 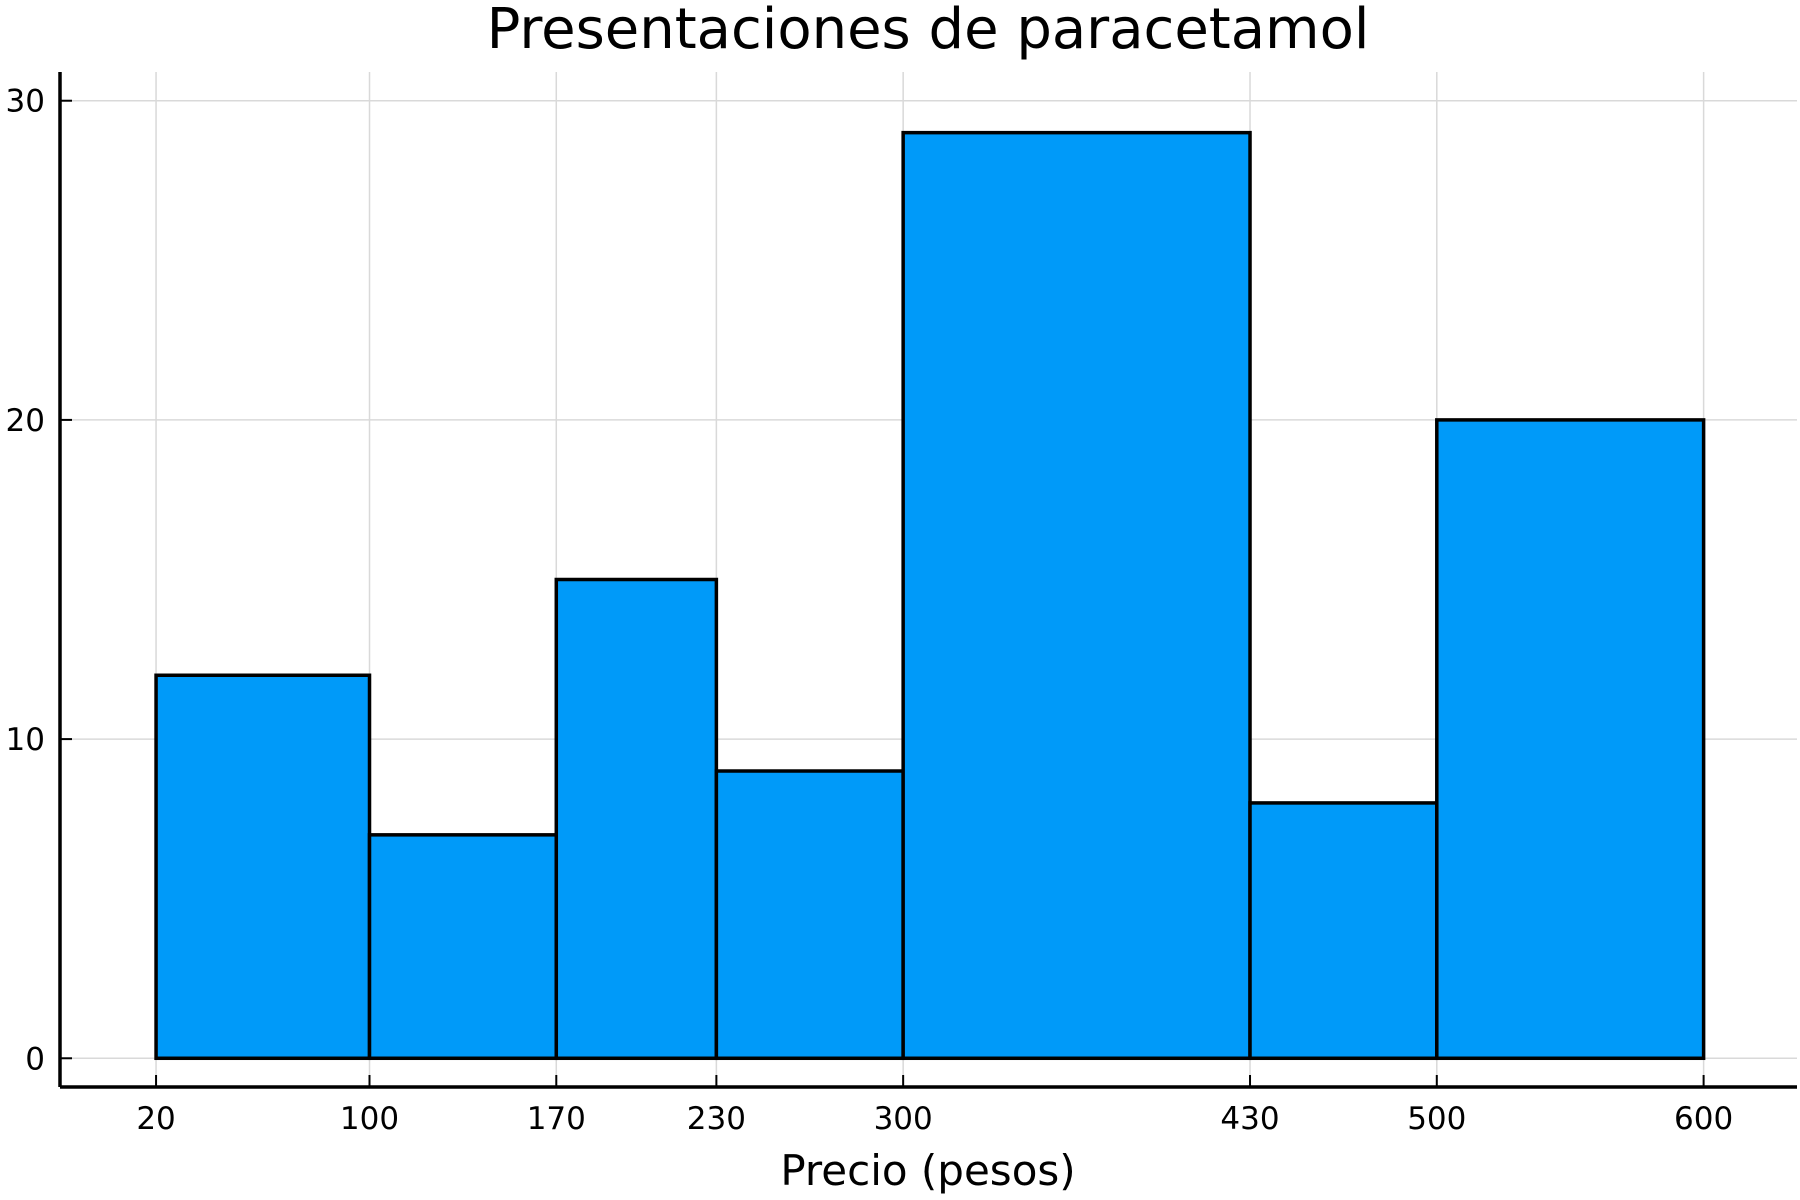 What do you see at coordinates (369, 1119) in the screenshot?
I see `x-tick-label: 100` at bounding box center [369, 1119].